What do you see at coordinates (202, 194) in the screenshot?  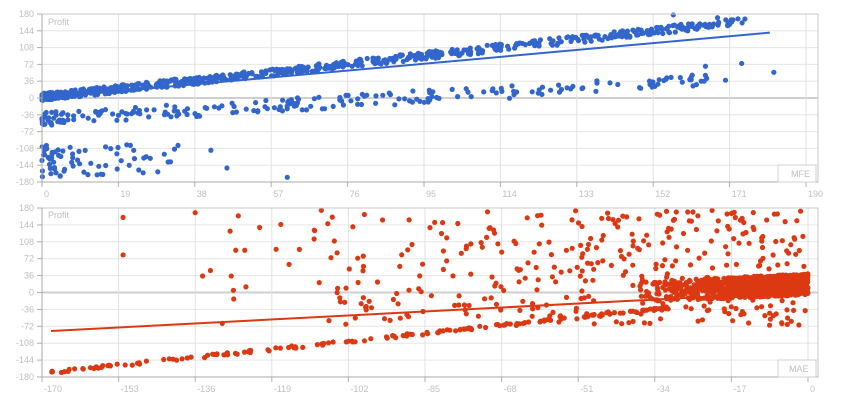 I see `x-tick-label: 38` at bounding box center [202, 194].